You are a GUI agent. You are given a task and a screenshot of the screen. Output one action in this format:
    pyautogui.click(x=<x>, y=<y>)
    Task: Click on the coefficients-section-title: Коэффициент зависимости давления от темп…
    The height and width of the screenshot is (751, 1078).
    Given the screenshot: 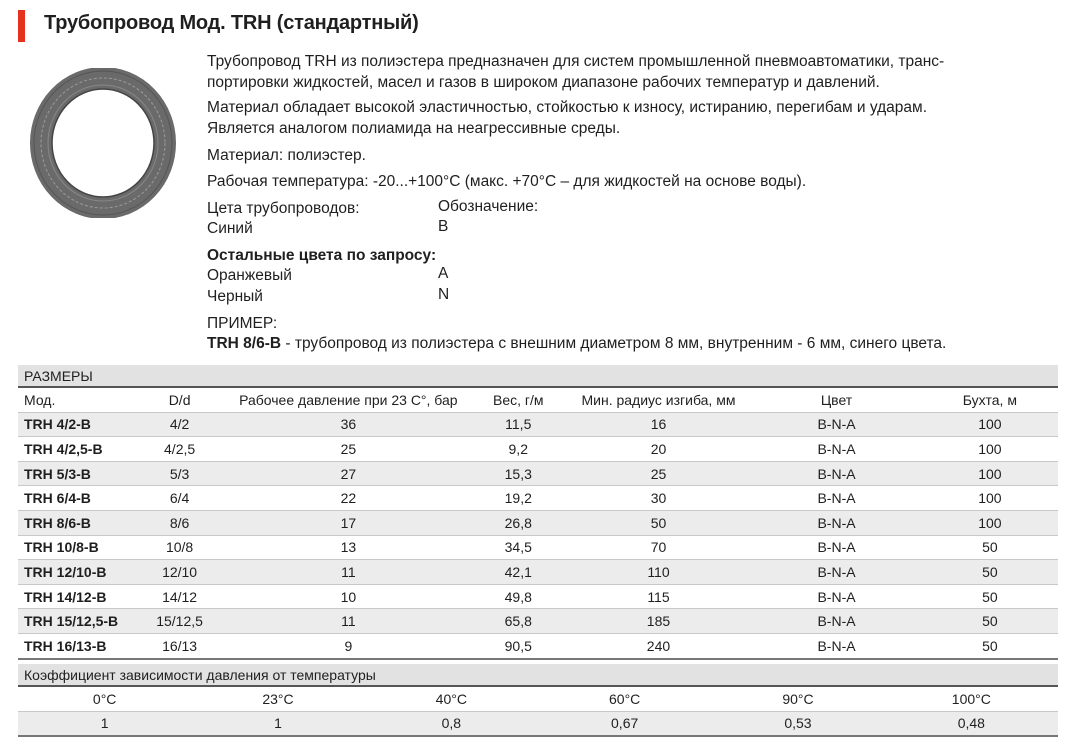 What is the action you would take?
    pyautogui.click(x=538, y=675)
    